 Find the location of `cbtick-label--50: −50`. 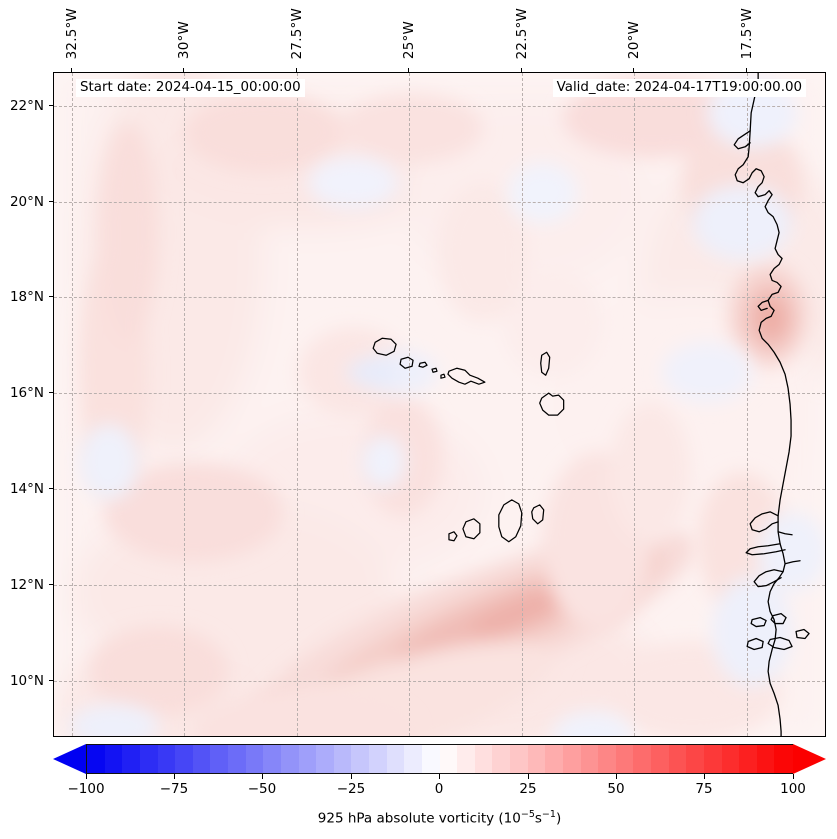

cbtick-label--50: −50 is located at coordinates (262, 789).